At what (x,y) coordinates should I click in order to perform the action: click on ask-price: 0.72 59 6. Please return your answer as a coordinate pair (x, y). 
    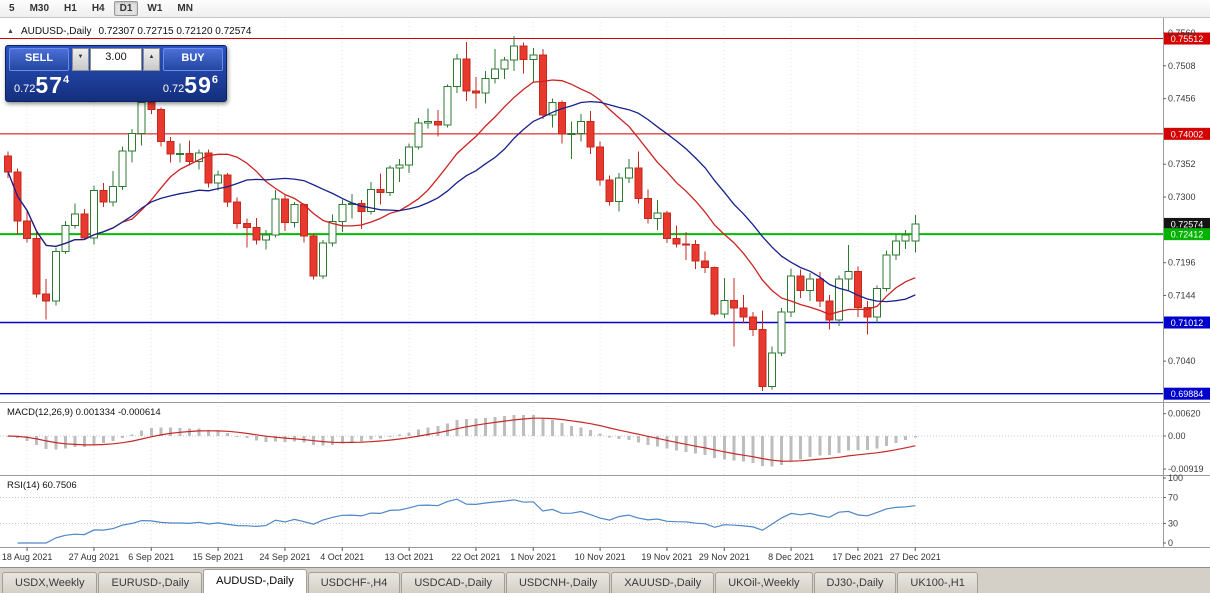
    Looking at the image, I should click on (190, 85).